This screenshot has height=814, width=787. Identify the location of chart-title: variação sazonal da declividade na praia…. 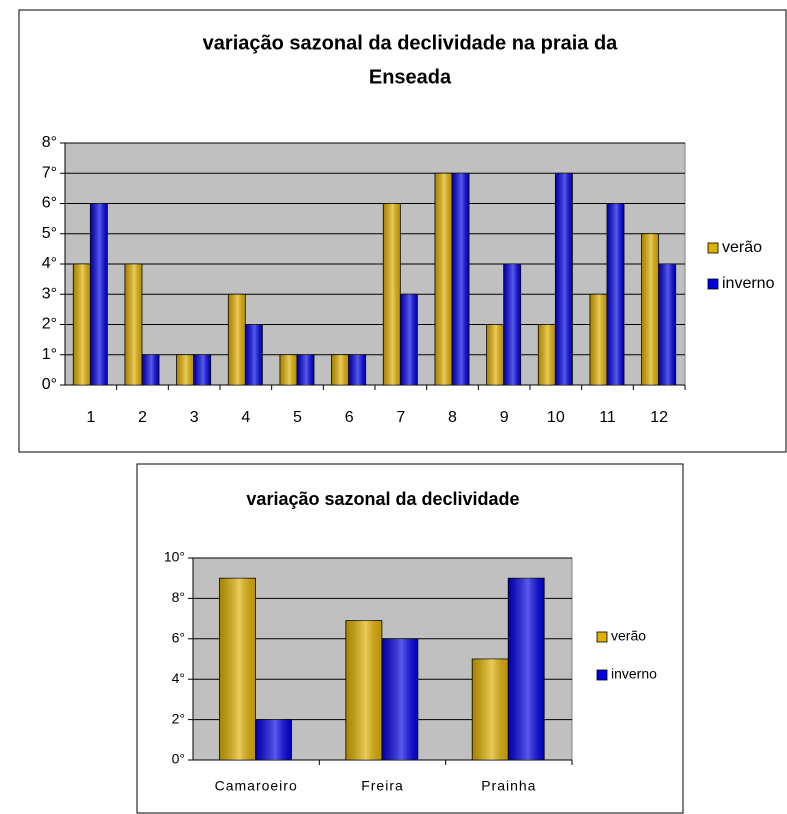
(411, 43).